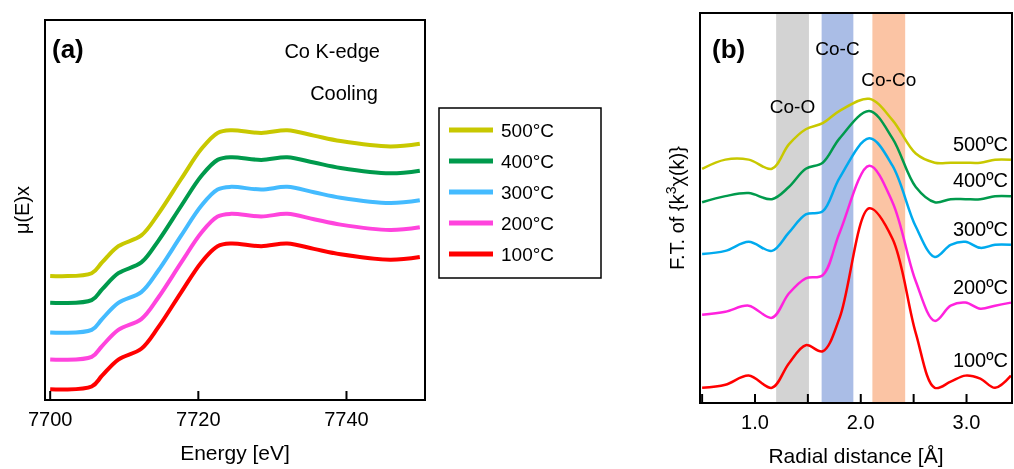 Image resolution: width=1014 pixels, height=469 pixels. Describe the element at coordinates (980, 143) in the screenshot. I see `series-label: 500ºC` at that location.